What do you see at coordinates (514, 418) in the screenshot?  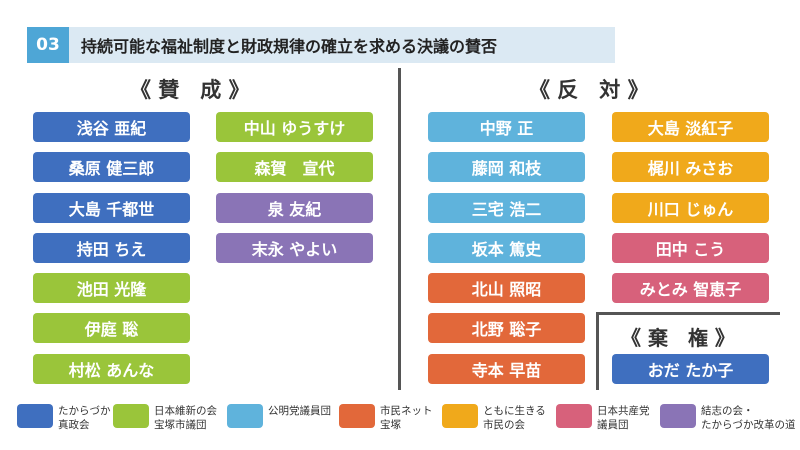 I see `legend-label: ともに生きる 市民の会` at bounding box center [514, 418].